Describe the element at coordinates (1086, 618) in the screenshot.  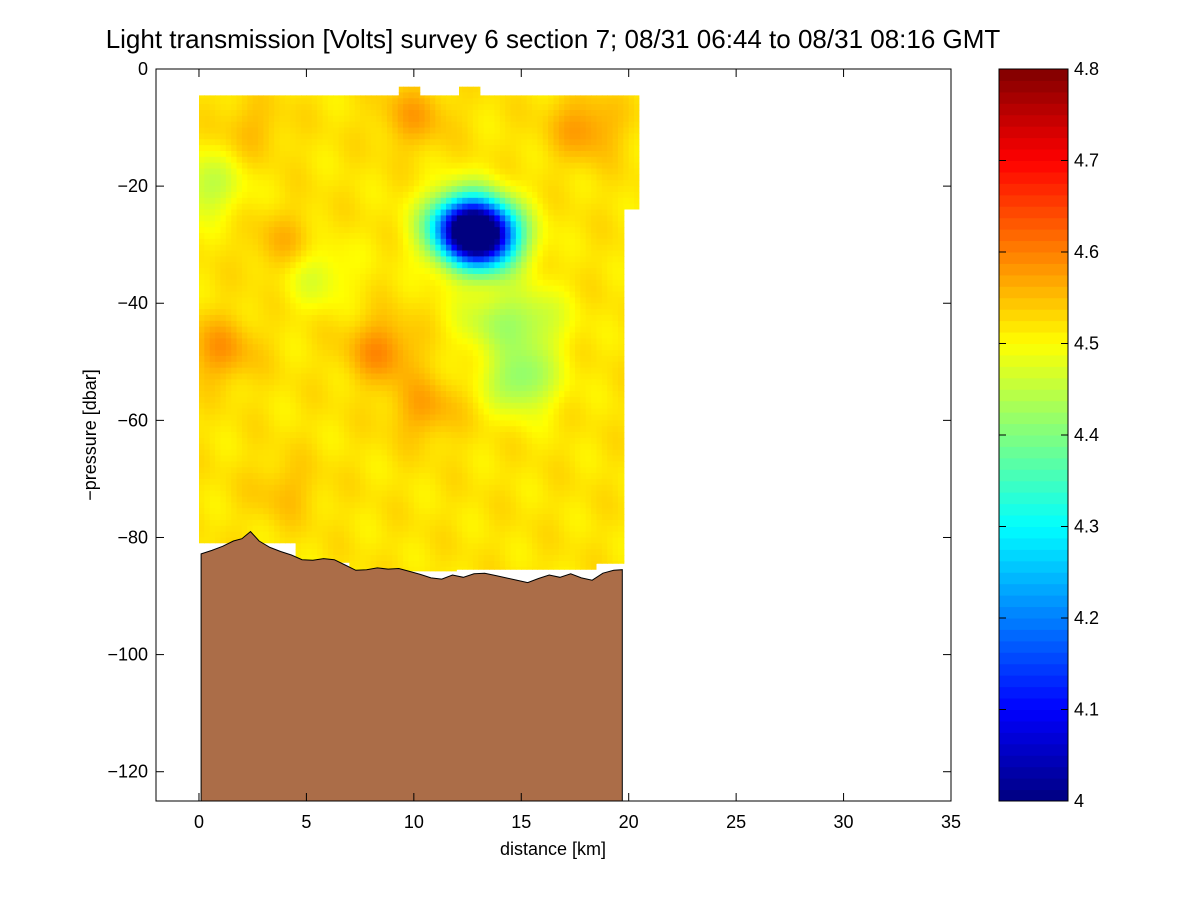
I see `colorbar-tick-label: 4.2` at that location.